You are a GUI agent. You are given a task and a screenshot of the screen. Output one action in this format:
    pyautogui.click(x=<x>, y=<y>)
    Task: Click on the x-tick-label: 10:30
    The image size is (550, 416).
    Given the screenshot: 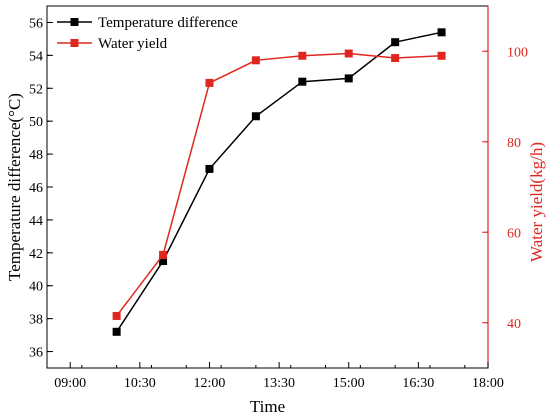 What is the action you would take?
    pyautogui.click(x=140, y=383)
    